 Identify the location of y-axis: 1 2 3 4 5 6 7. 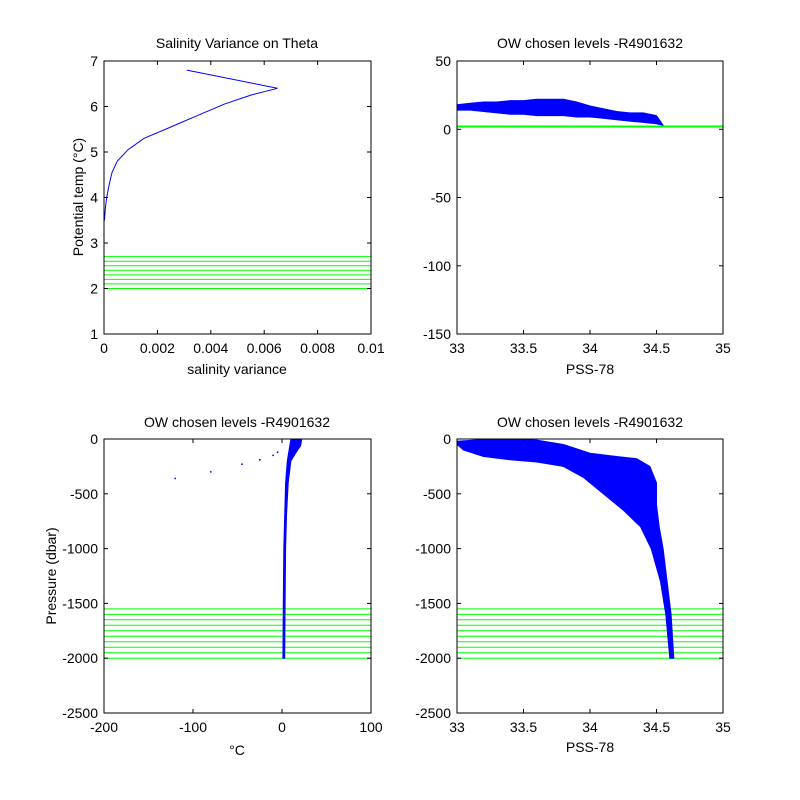
(230, 197).